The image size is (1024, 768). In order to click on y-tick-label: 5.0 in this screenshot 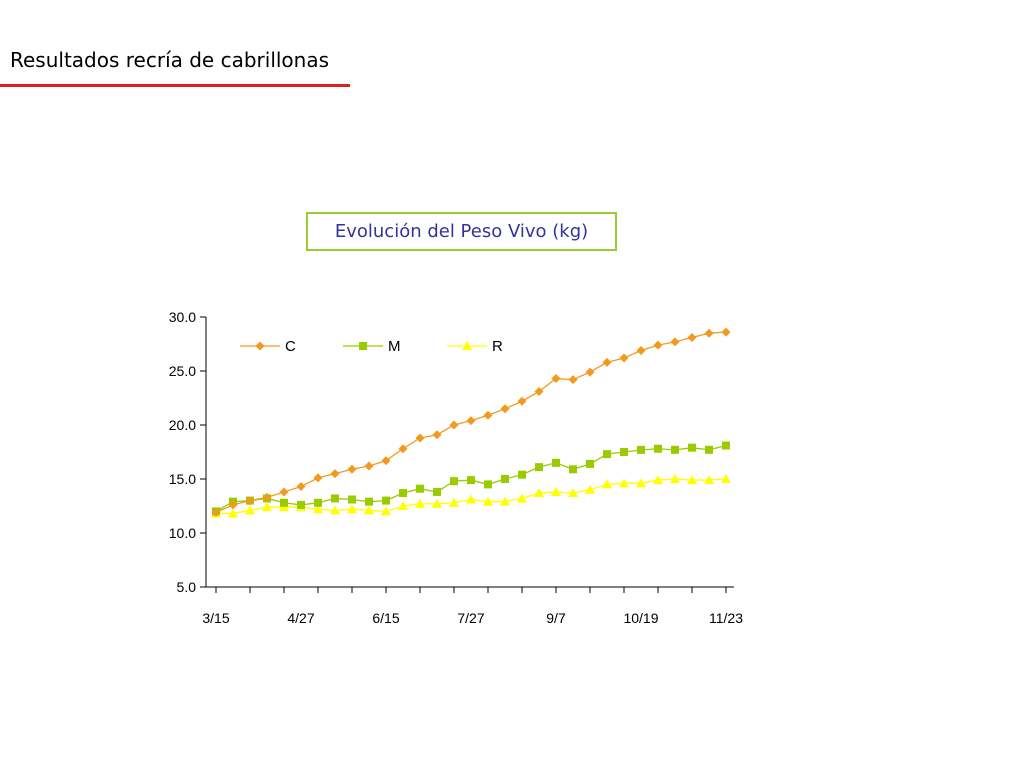, I will do `click(187, 587)`.